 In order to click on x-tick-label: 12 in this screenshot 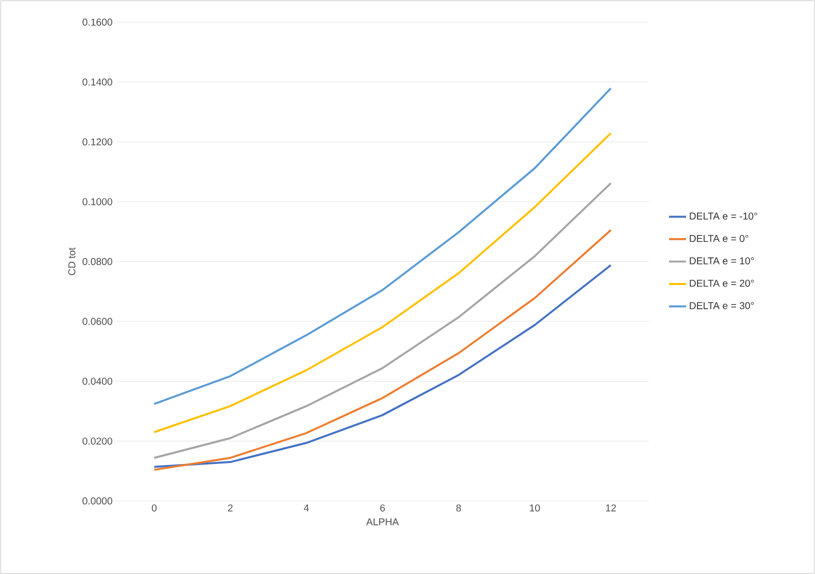, I will do `click(611, 508)`.